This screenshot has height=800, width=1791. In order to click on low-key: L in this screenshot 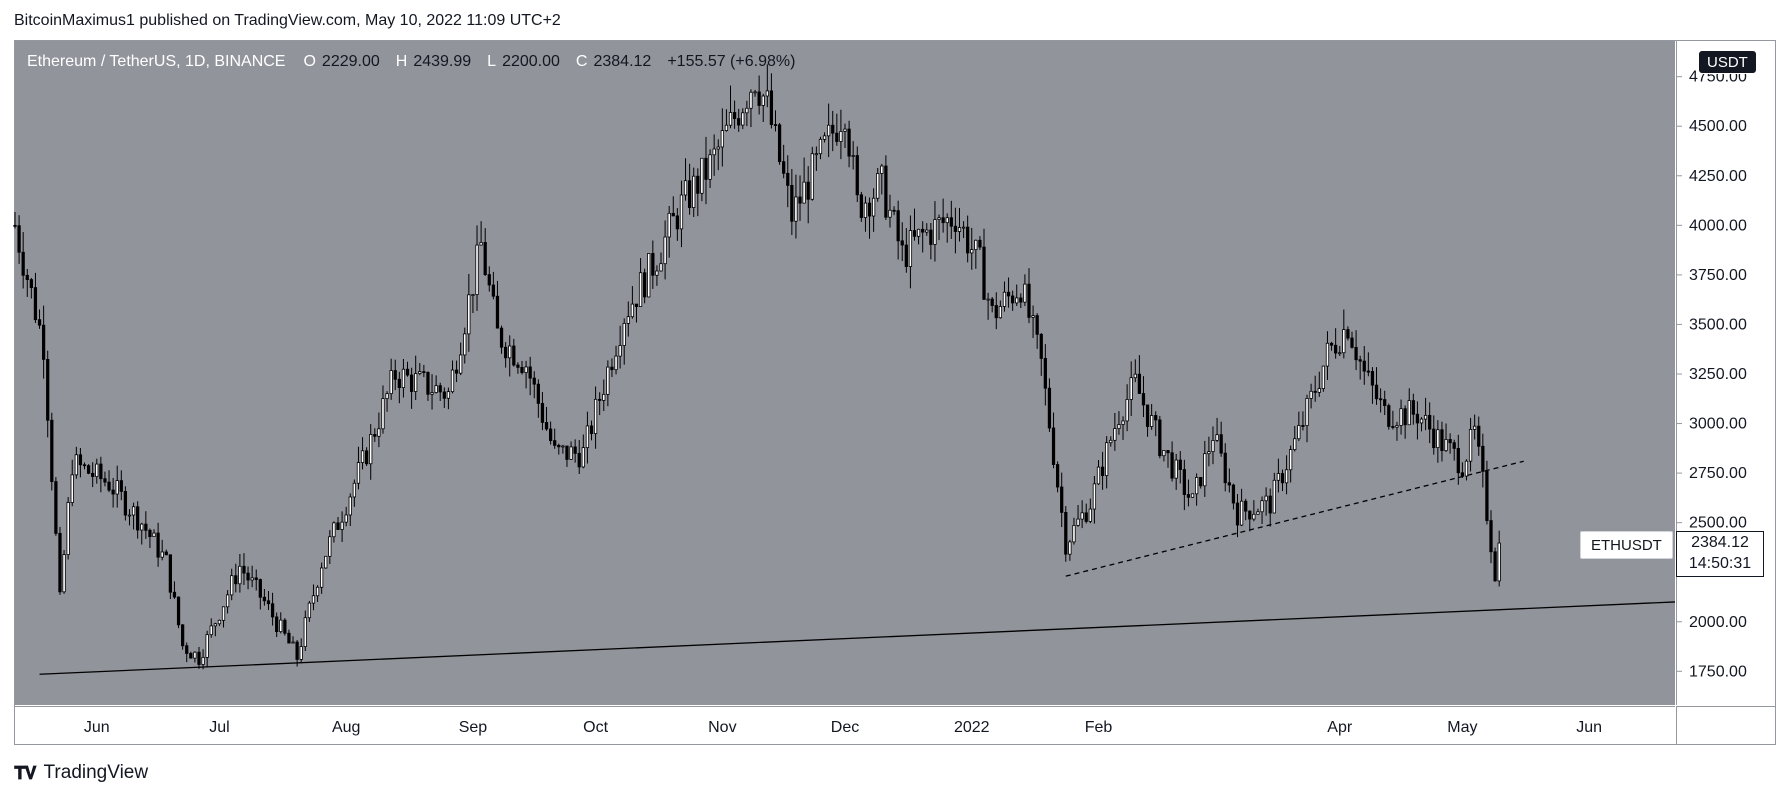, I will do `click(492, 61)`.